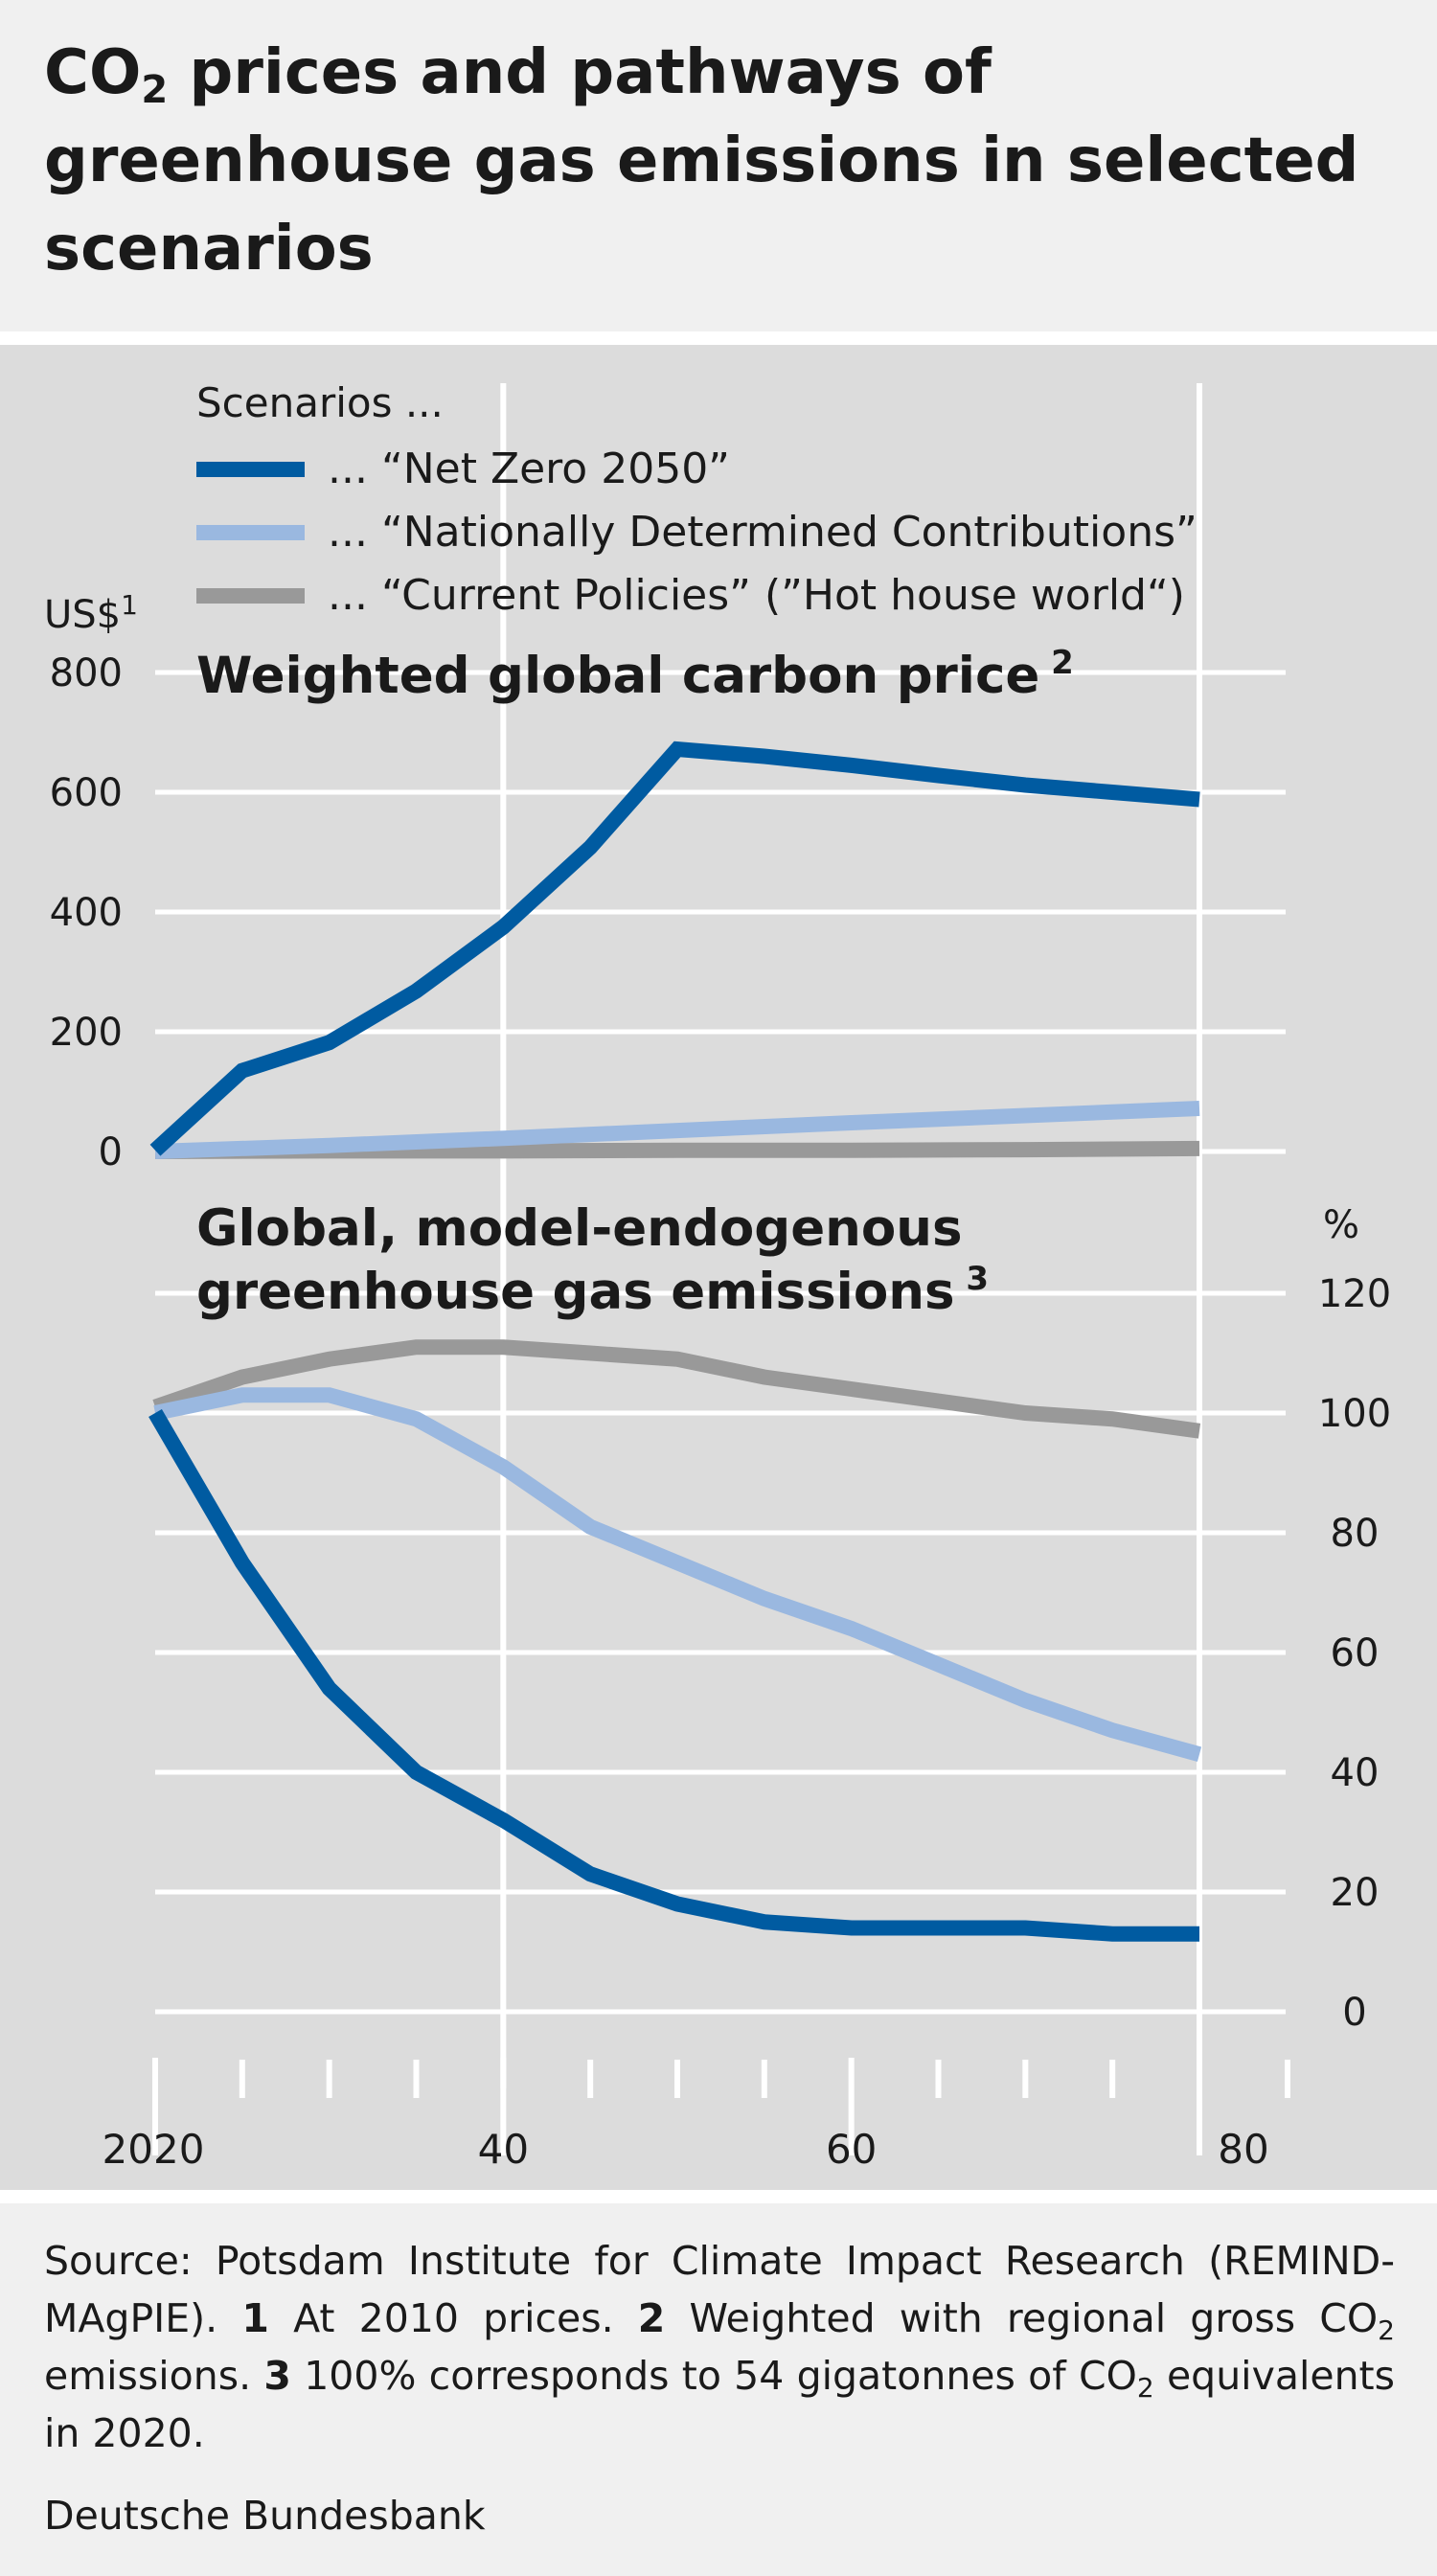  Describe the element at coordinates (719, 2197) in the screenshot. I see `bottom-divider` at that location.